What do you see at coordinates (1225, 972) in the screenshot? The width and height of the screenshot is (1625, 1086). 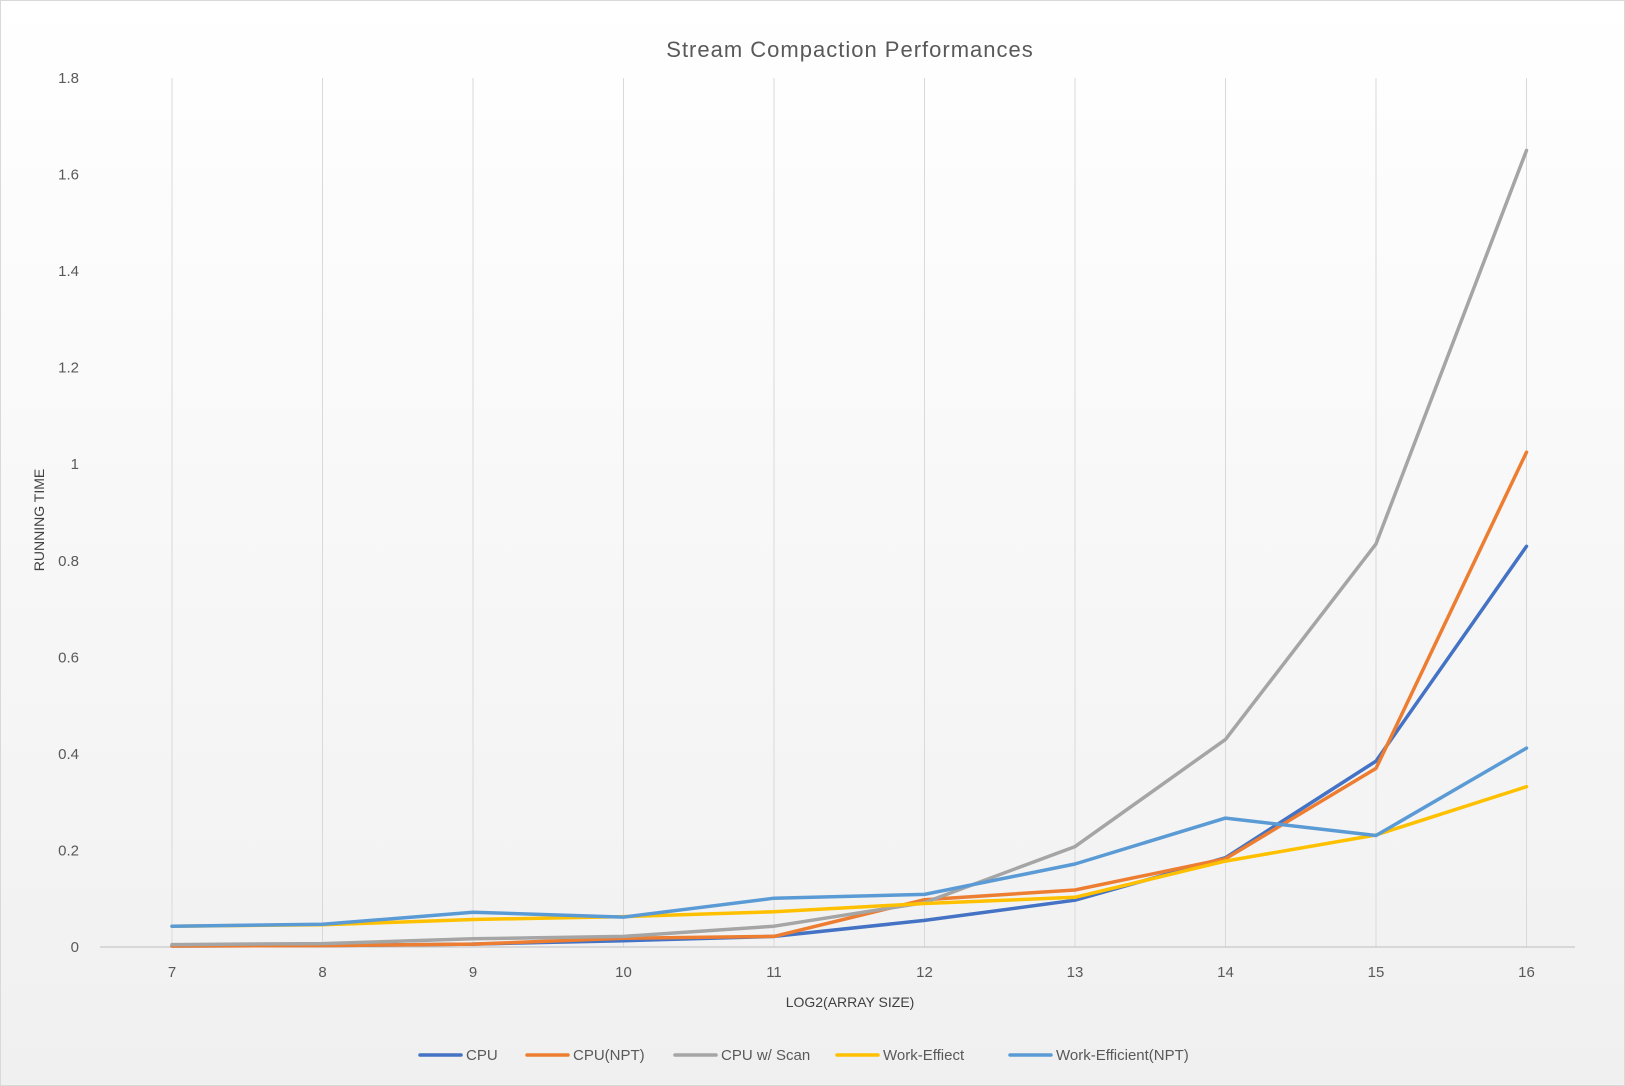 I see `x-tick-label: 14` at bounding box center [1225, 972].